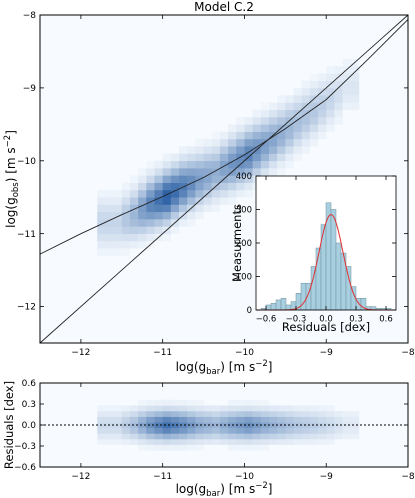 The height and width of the screenshot is (498, 415). I want to click on histogram-x-tick-label: 0.0, so click(326, 320).